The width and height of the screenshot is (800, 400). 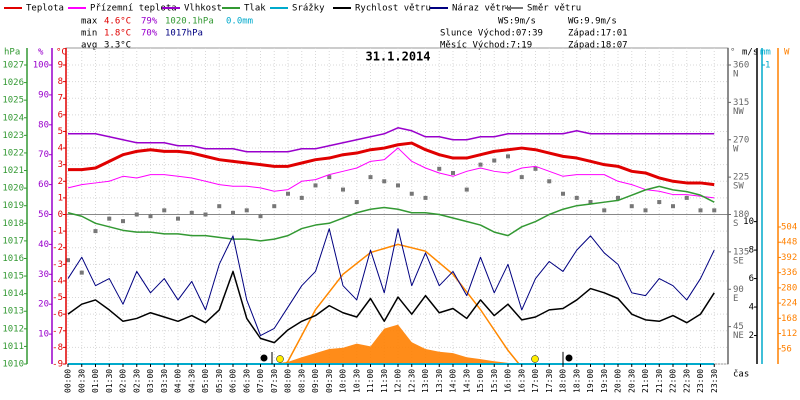 What do you see at coordinates (402, 304) in the screenshot?
I see `theoretical-radiation` at bounding box center [402, 304].